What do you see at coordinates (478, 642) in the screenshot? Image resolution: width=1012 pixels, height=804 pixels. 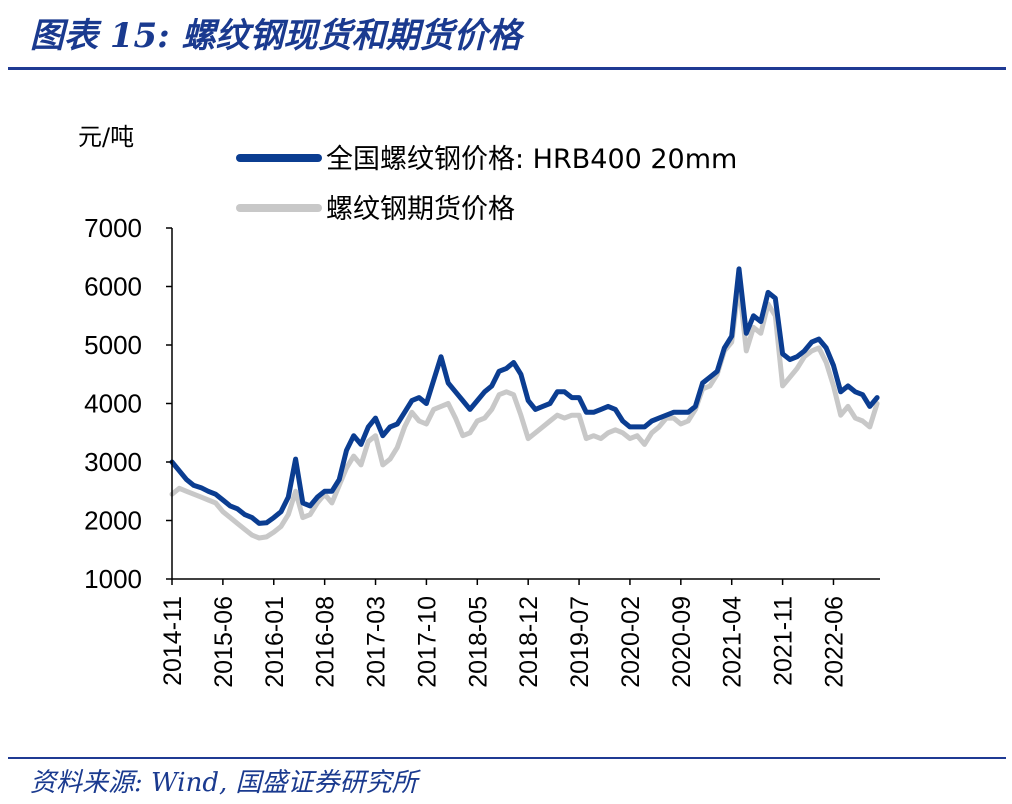 I see `x-tick-label: 2018-05` at bounding box center [478, 642].